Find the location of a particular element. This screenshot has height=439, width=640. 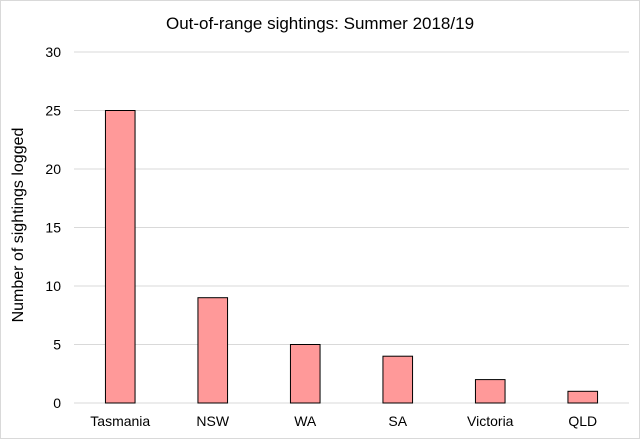

bar-qld is located at coordinates (583, 397).